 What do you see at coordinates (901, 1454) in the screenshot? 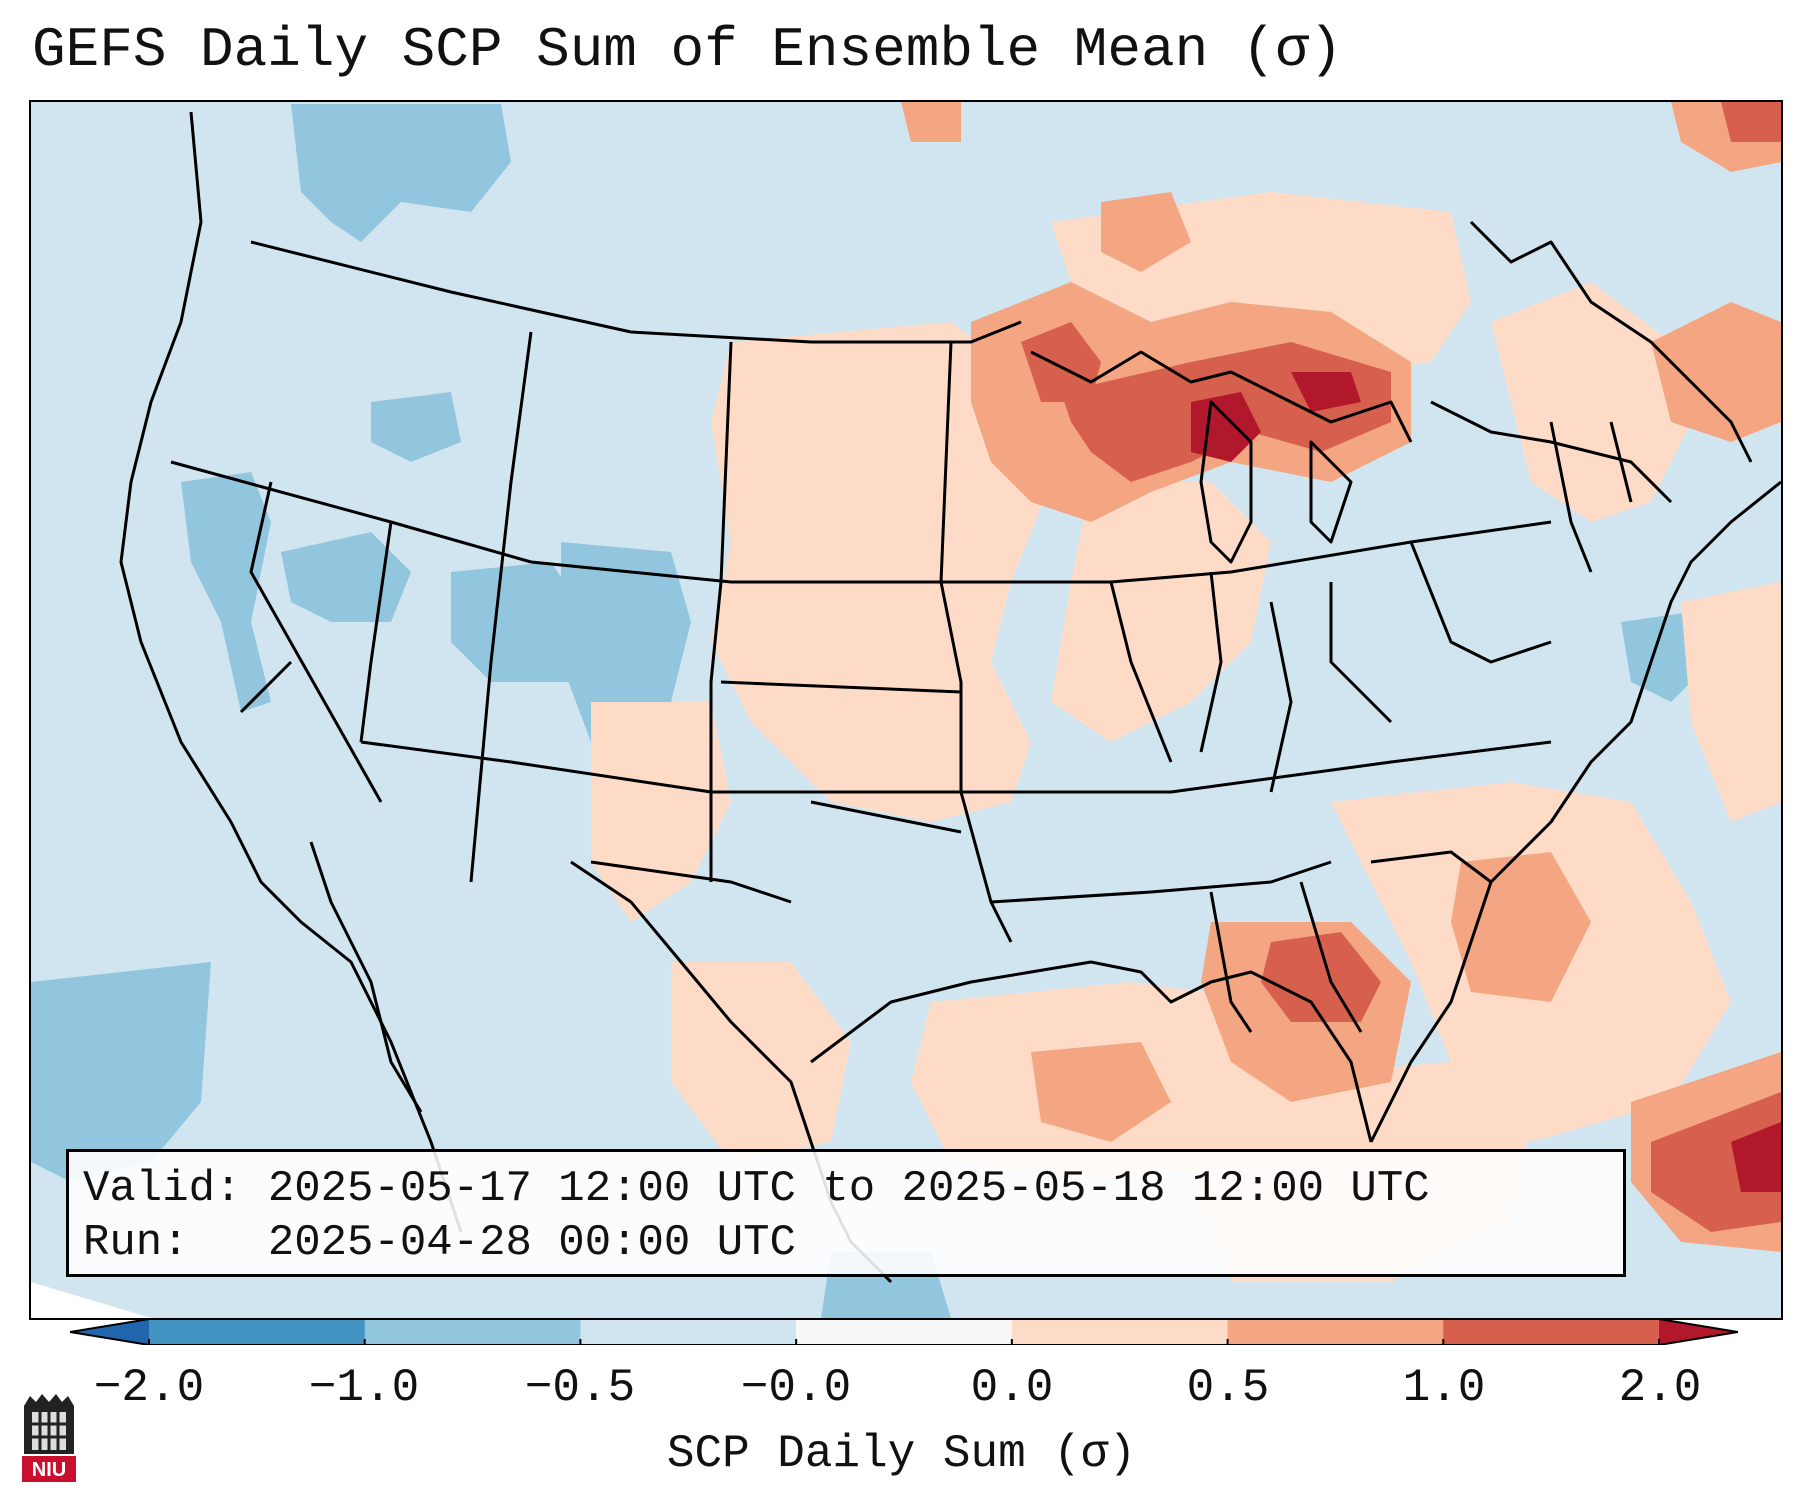
I see `colorbar-label: SCP Daily Sum (σ)` at bounding box center [901, 1454].